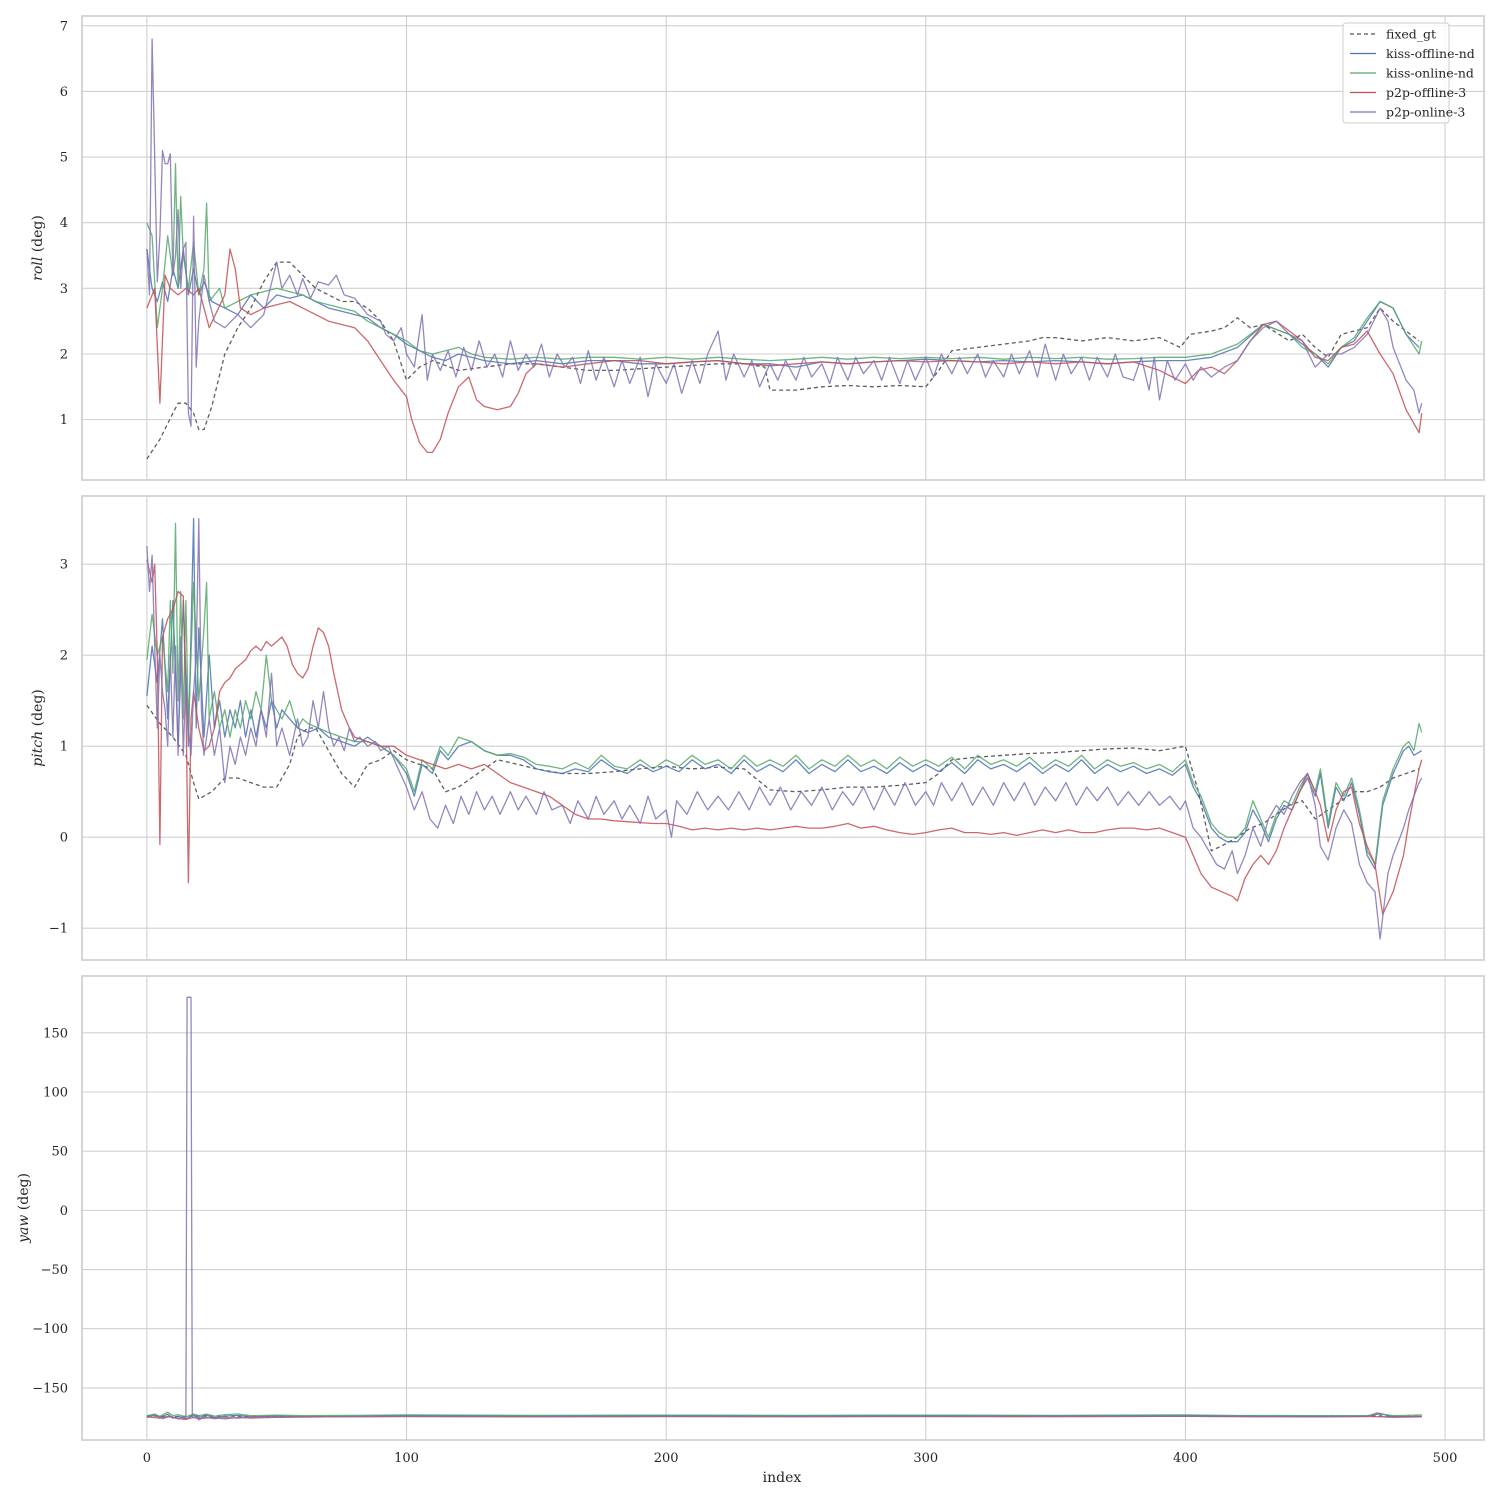  I want to click on y-tick-label: −100, so click(50, 1329).